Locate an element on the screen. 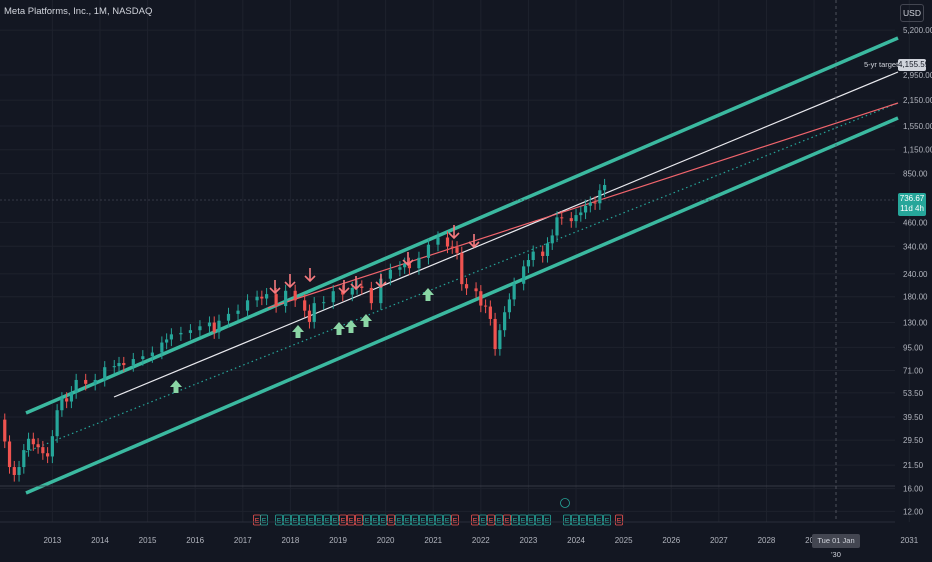  last-price-badge: 736.67 11d 4h is located at coordinates (912, 204).